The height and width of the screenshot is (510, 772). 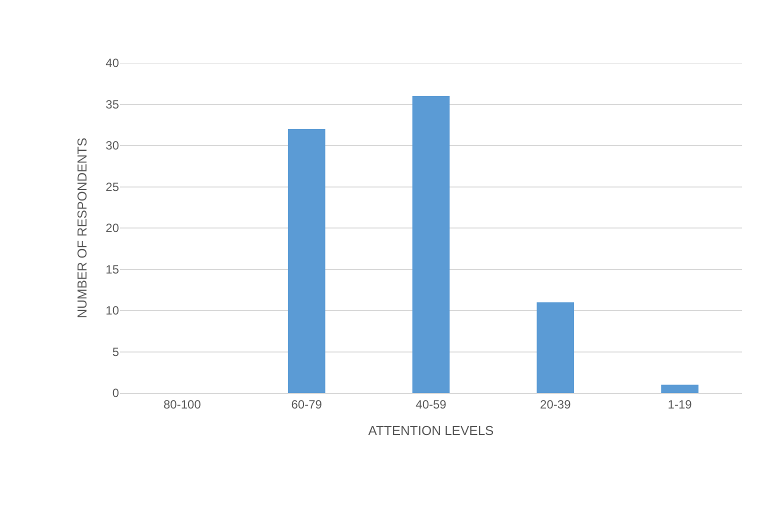 I want to click on y-tick-label: 35, so click(x=113, y=104).